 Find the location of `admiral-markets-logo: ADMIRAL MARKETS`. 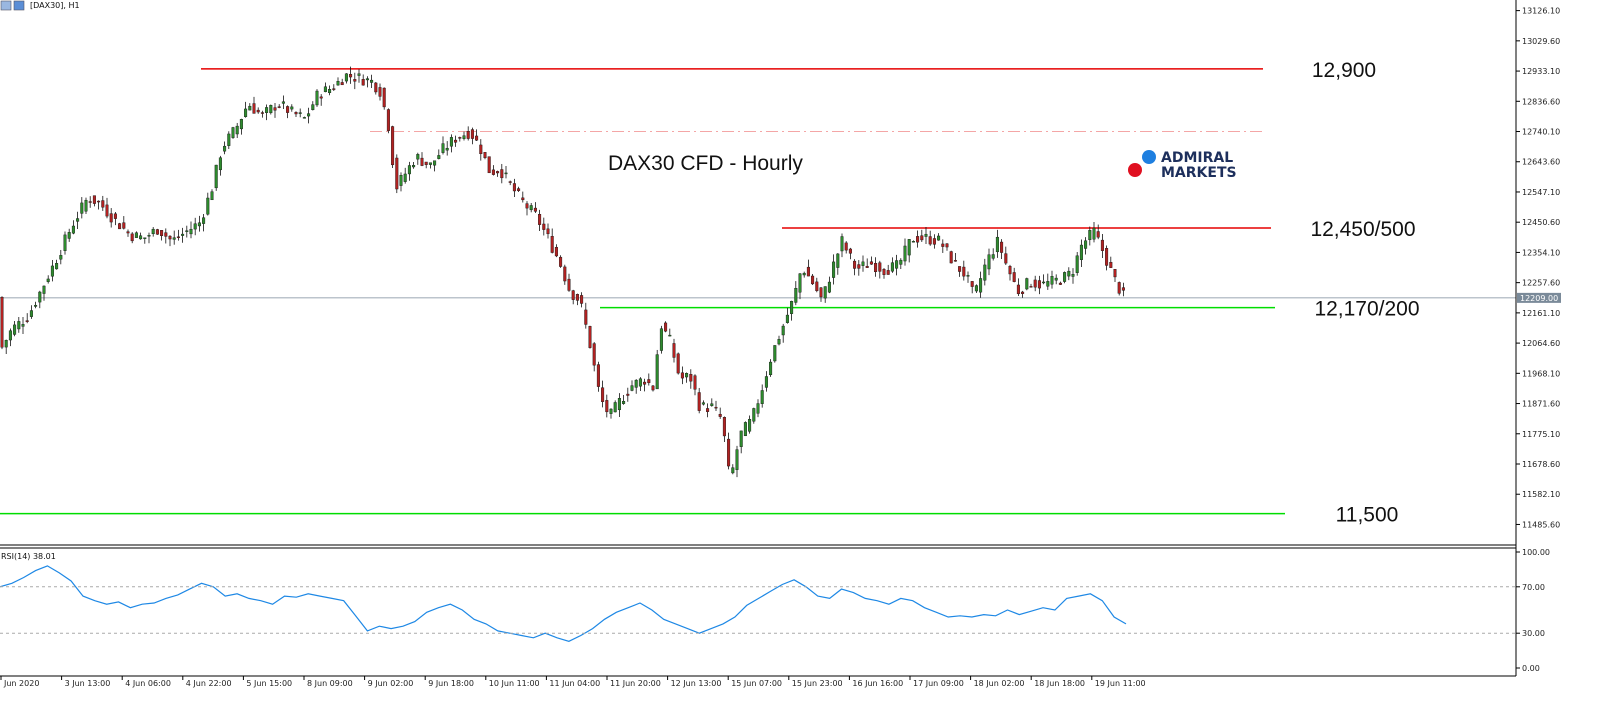

admiral-markets-logo: ADMIRAL MARKETS is located at coordinates (1182, 165).